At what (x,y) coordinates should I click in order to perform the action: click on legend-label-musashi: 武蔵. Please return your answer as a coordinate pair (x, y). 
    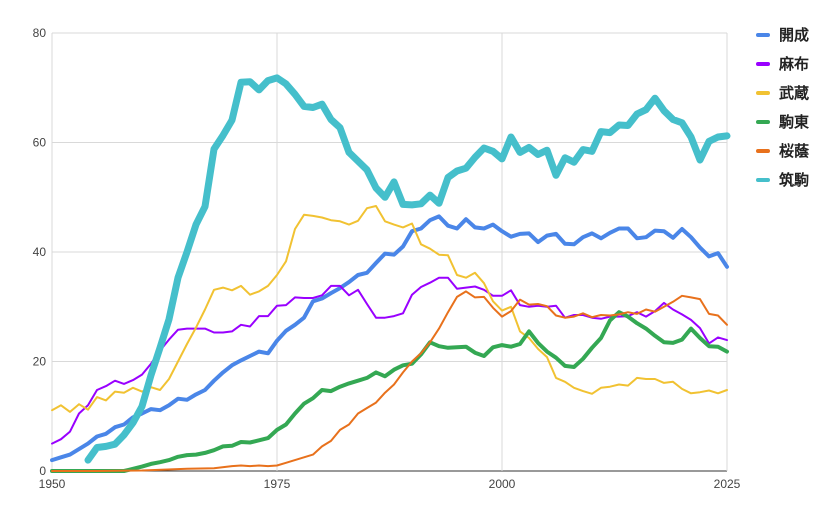
    Looking at the image, I should click on (794, 93).